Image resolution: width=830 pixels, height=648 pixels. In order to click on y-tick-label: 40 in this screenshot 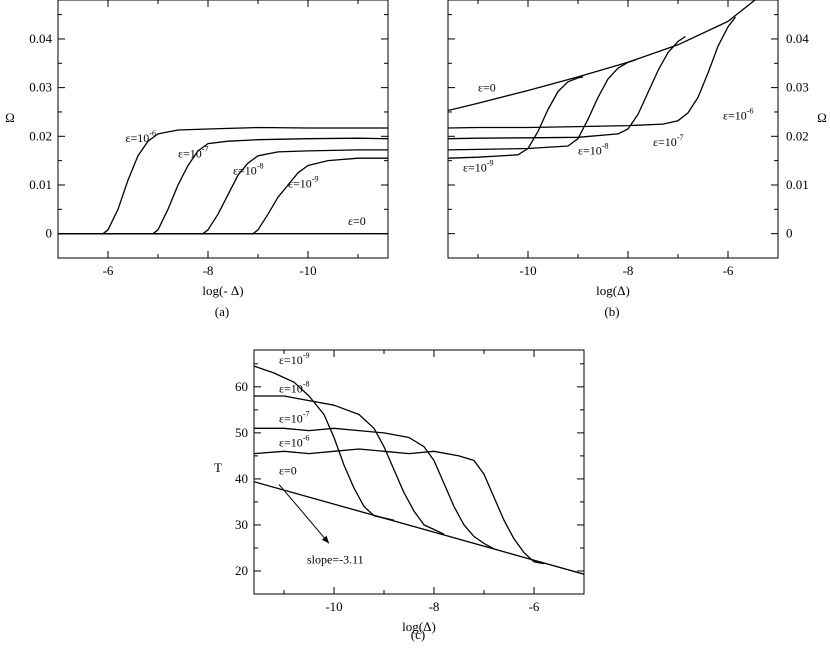, I will do `click(241, 478)`.